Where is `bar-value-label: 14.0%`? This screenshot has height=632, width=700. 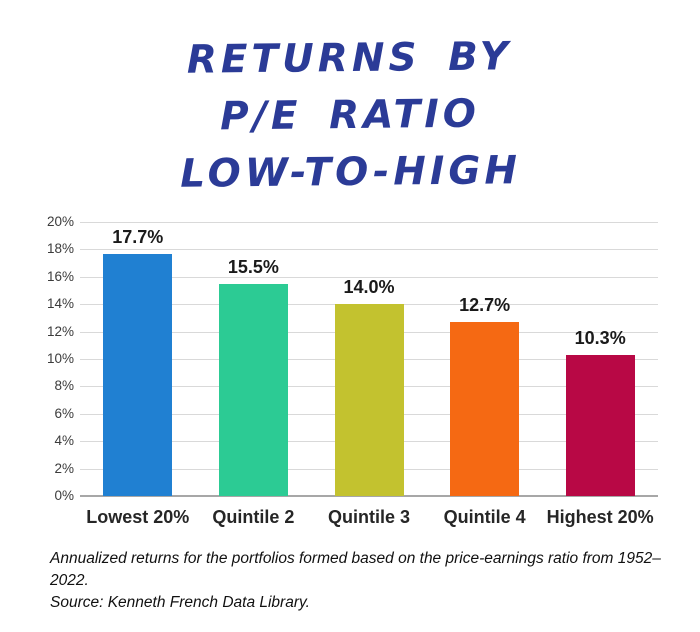 bar-value-label: 14.0% is located at coordinates (369, 287).